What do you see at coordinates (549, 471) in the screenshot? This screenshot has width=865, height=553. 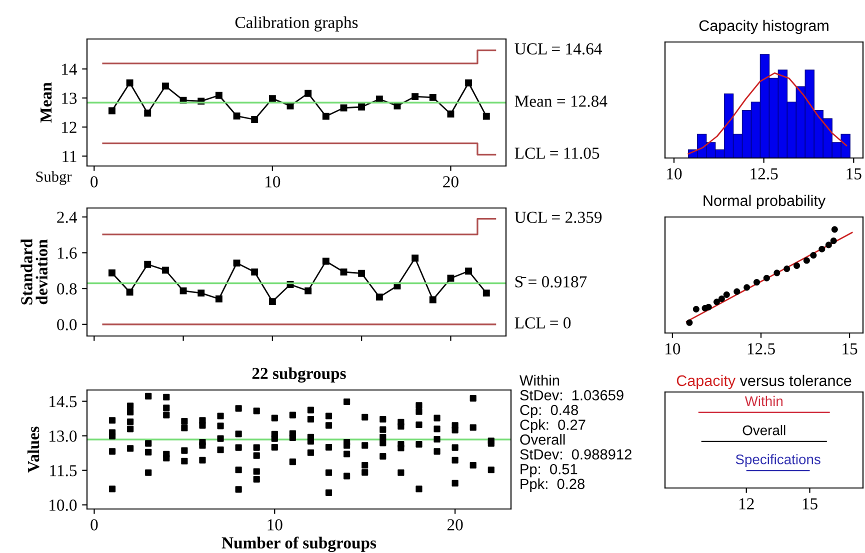 I see `text: Pp: 0.51` at bounding box center [549, 471].